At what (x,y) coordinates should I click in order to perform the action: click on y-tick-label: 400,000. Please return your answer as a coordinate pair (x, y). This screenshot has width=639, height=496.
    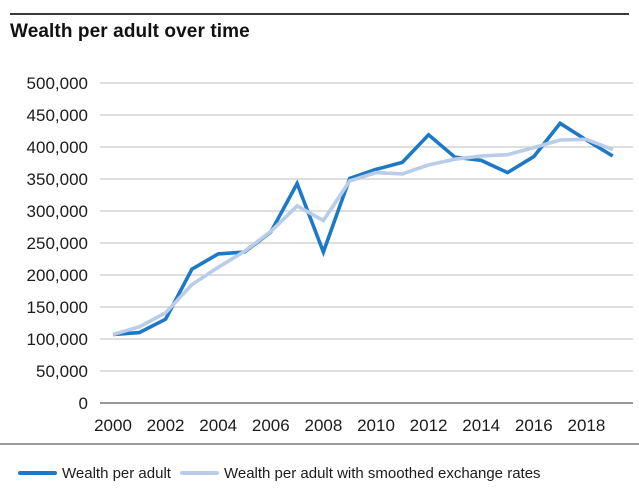
    Looking at the image, I should click on (57, 147).